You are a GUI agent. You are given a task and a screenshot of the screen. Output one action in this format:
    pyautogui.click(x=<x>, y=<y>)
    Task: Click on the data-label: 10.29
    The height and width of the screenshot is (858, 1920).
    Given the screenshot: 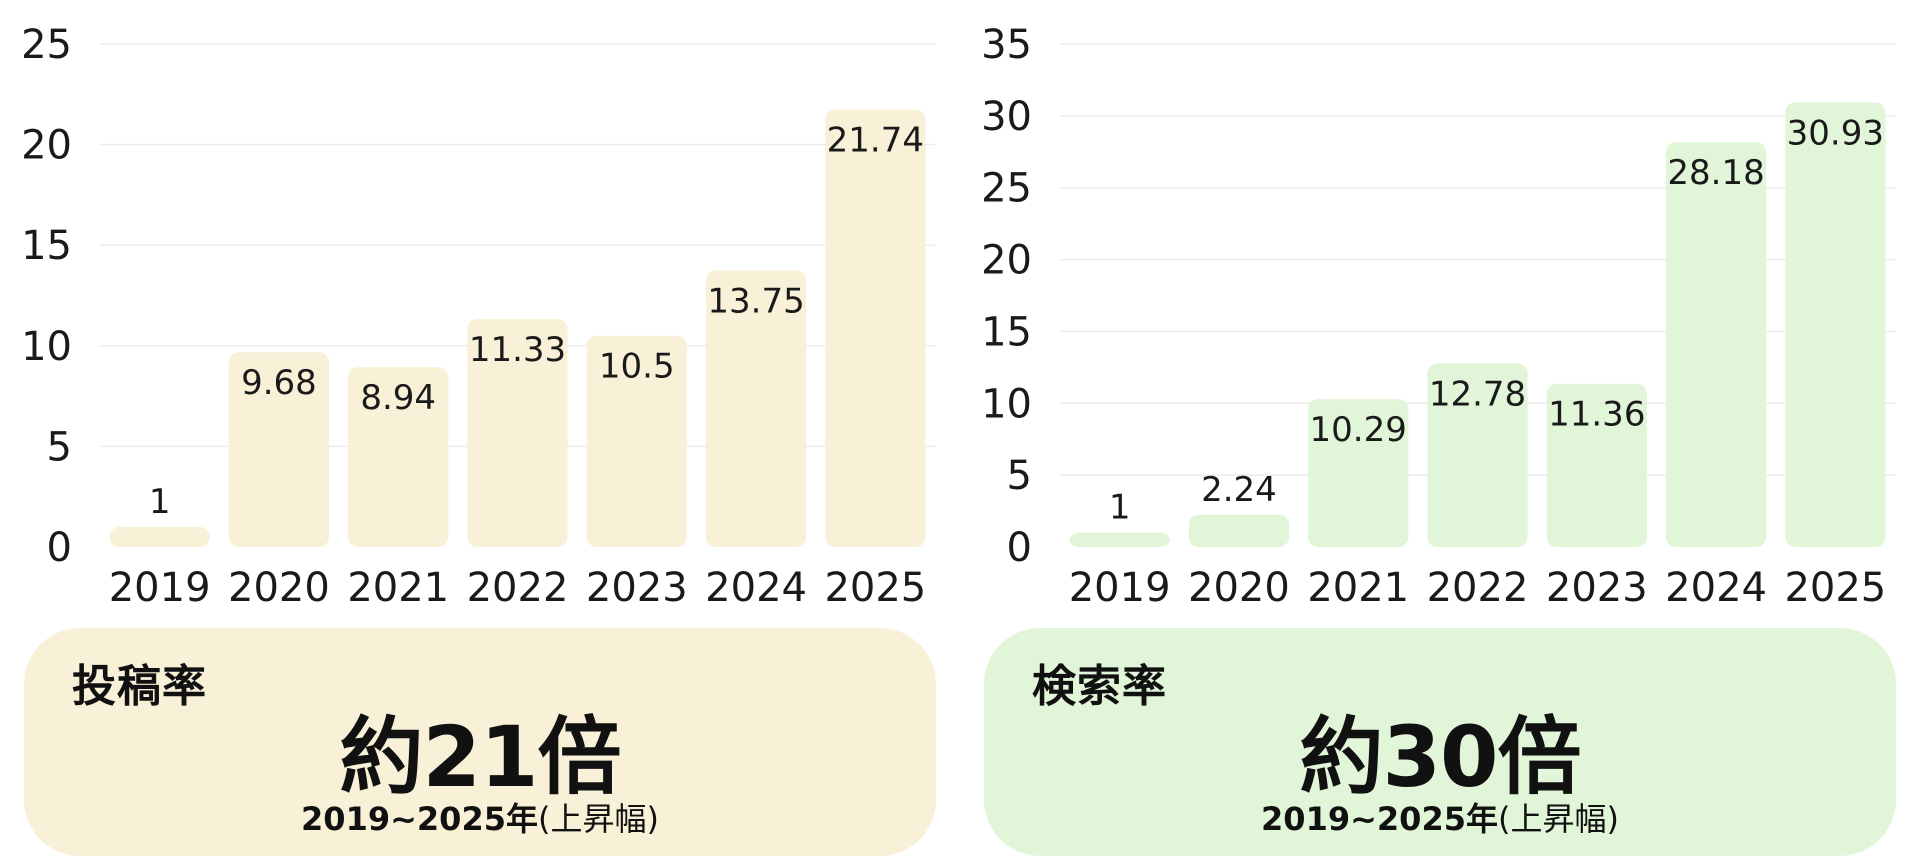 What is the action you would take?
    pyautogui.click(x=1358, y=430)
    